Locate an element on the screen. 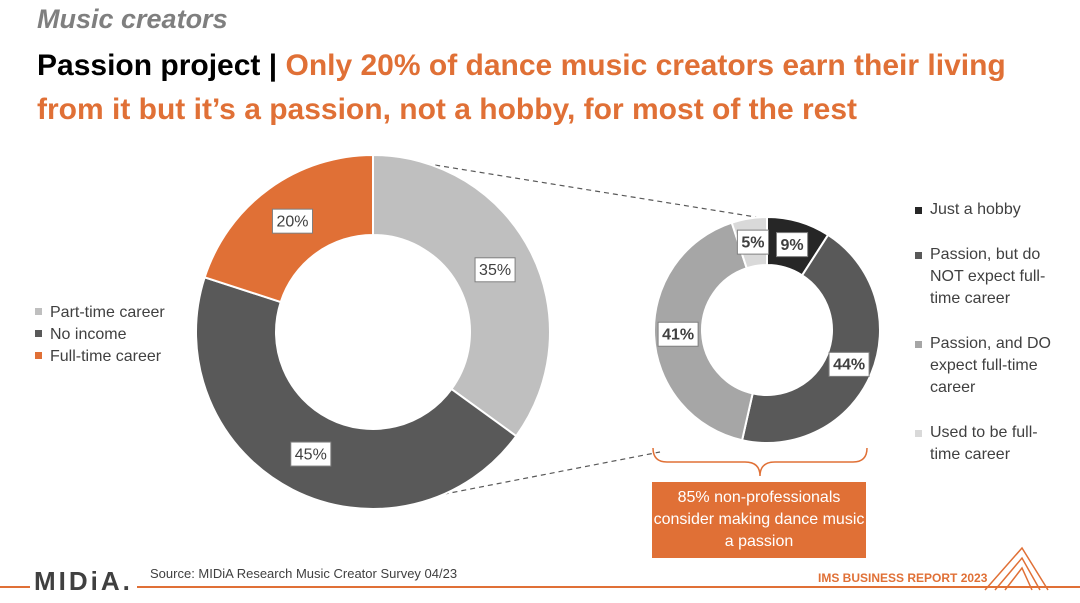 Image resolution: width=1080 pixels, height=603 pixels. legend-label: Full-time career is located at coordinates (106, 356).